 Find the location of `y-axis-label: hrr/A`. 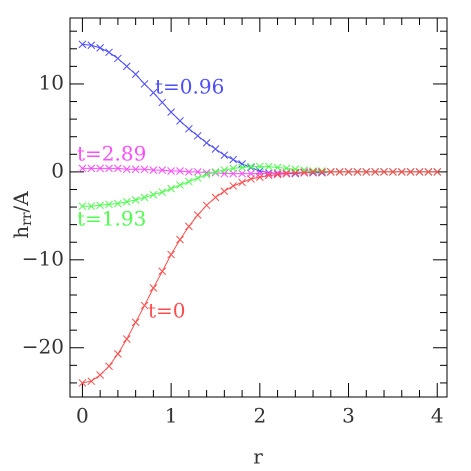

y-axis-label: hrr/A is located at coordinates (22, 215).